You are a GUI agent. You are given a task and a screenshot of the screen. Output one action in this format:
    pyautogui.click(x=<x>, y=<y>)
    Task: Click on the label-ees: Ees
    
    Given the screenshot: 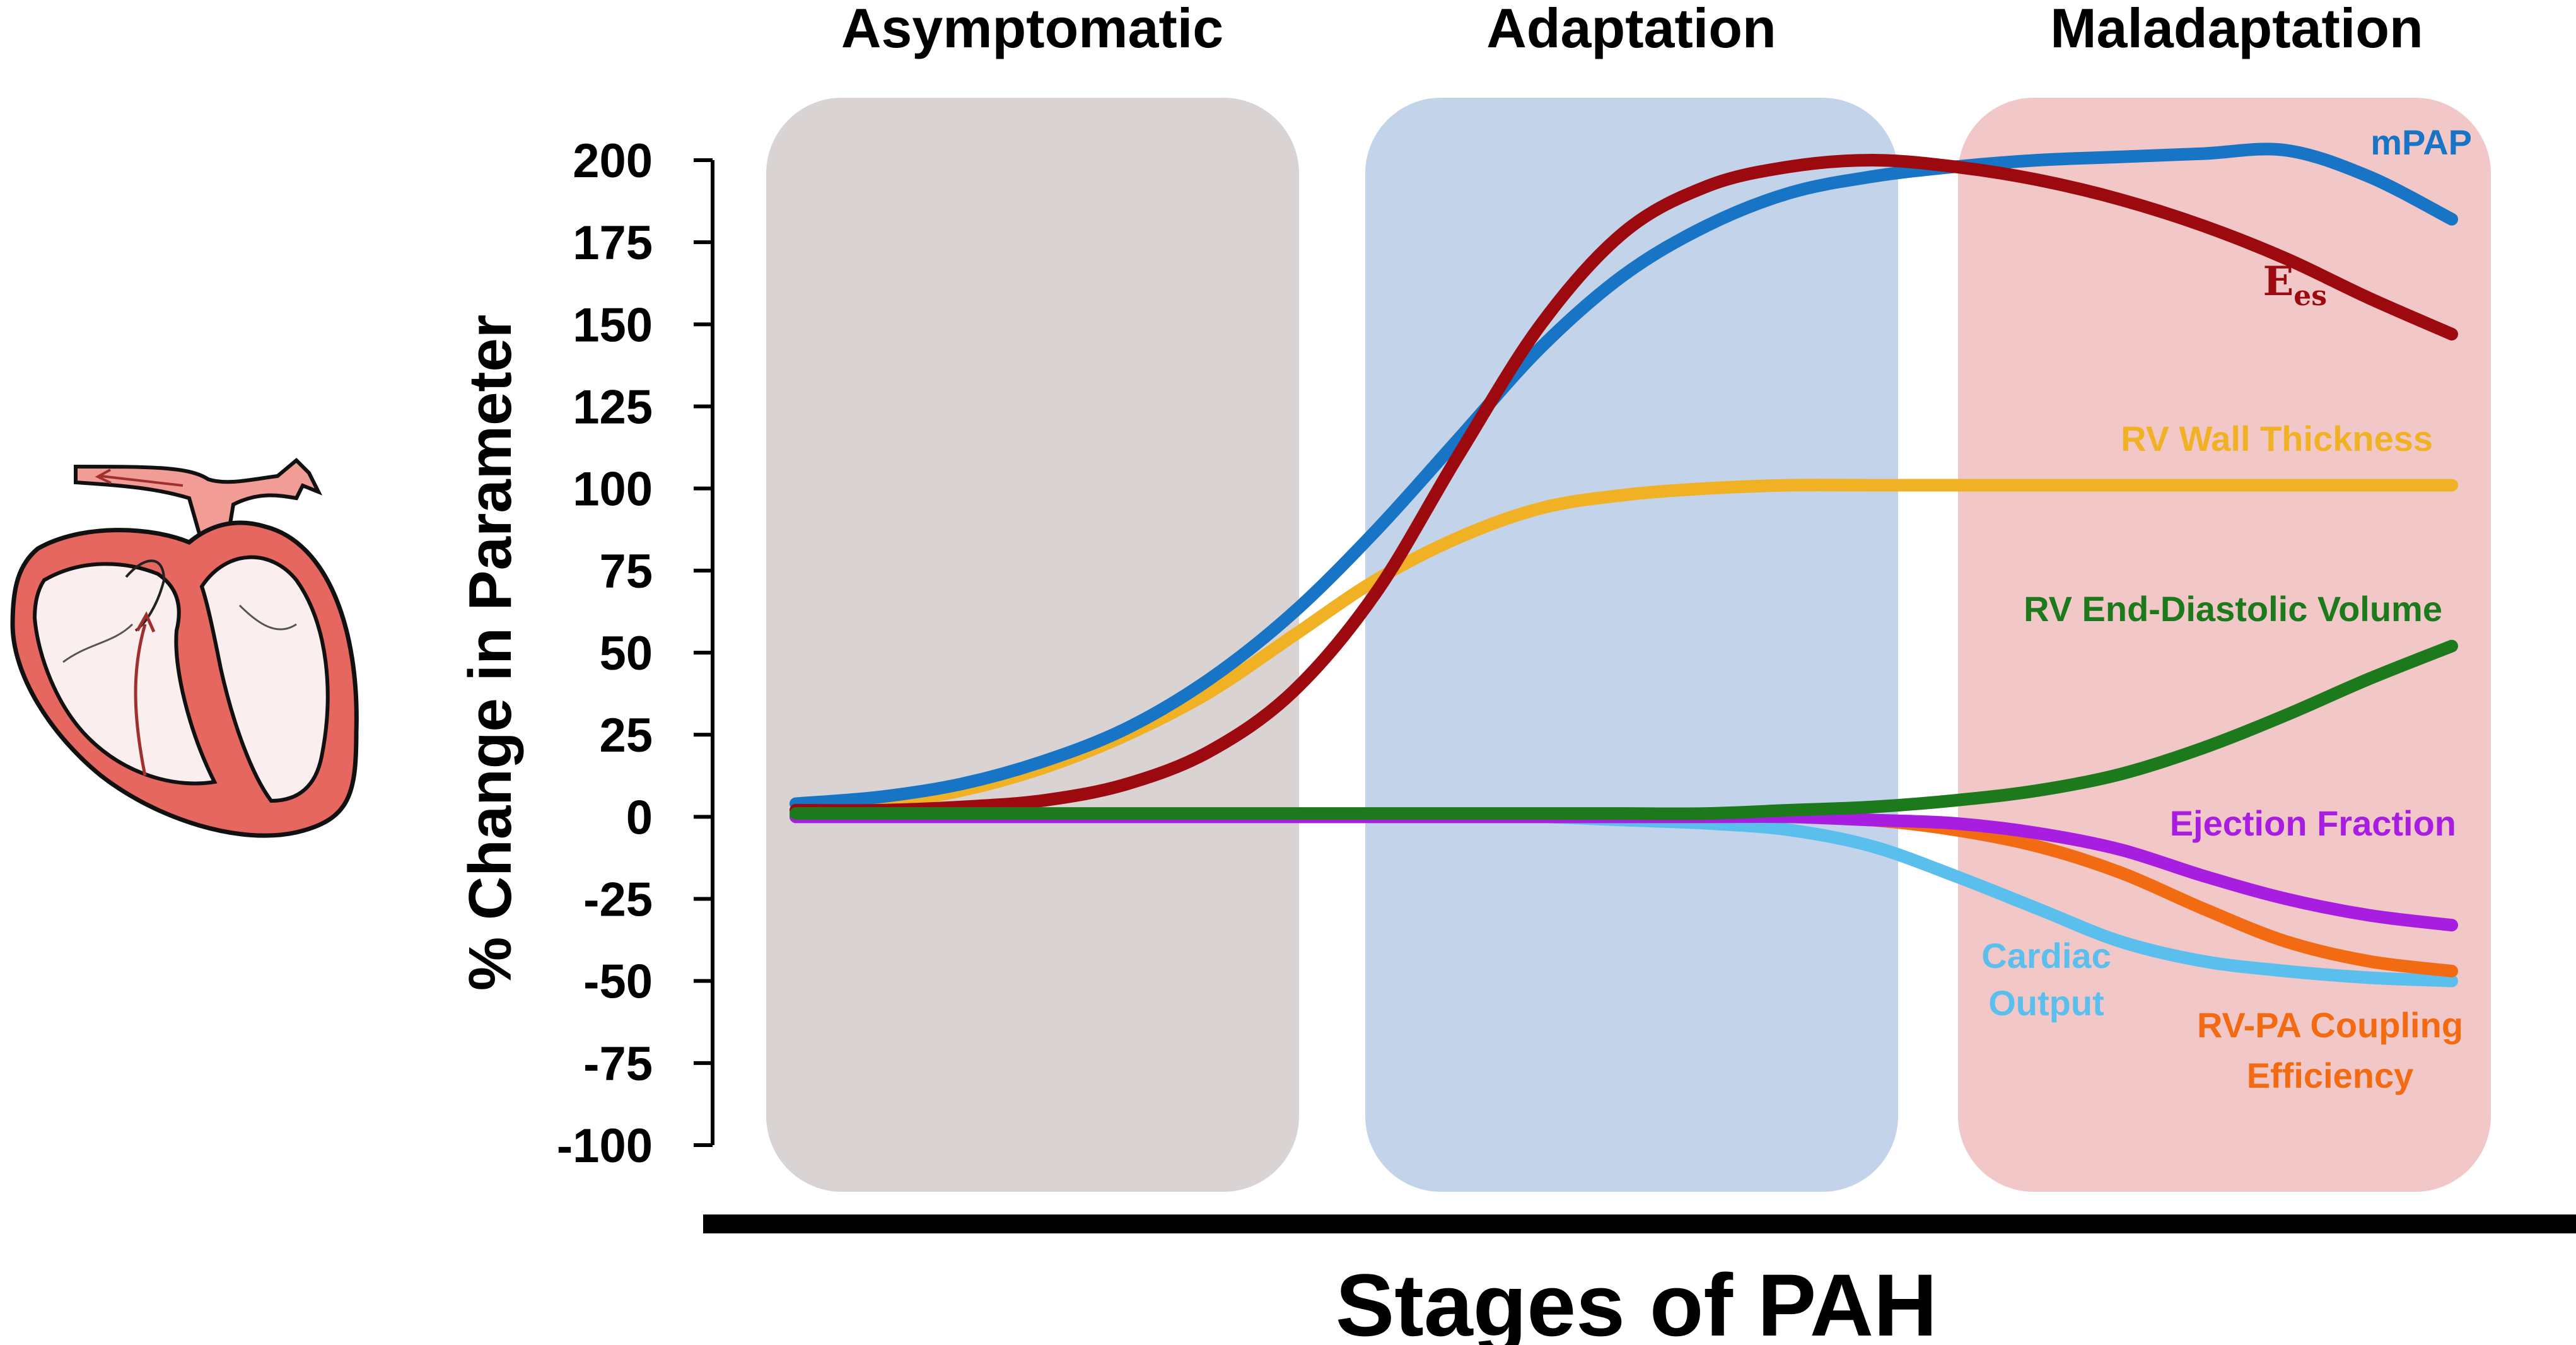 What is the action you would take?
    pyautogui.click(x=2295, y=285)
    